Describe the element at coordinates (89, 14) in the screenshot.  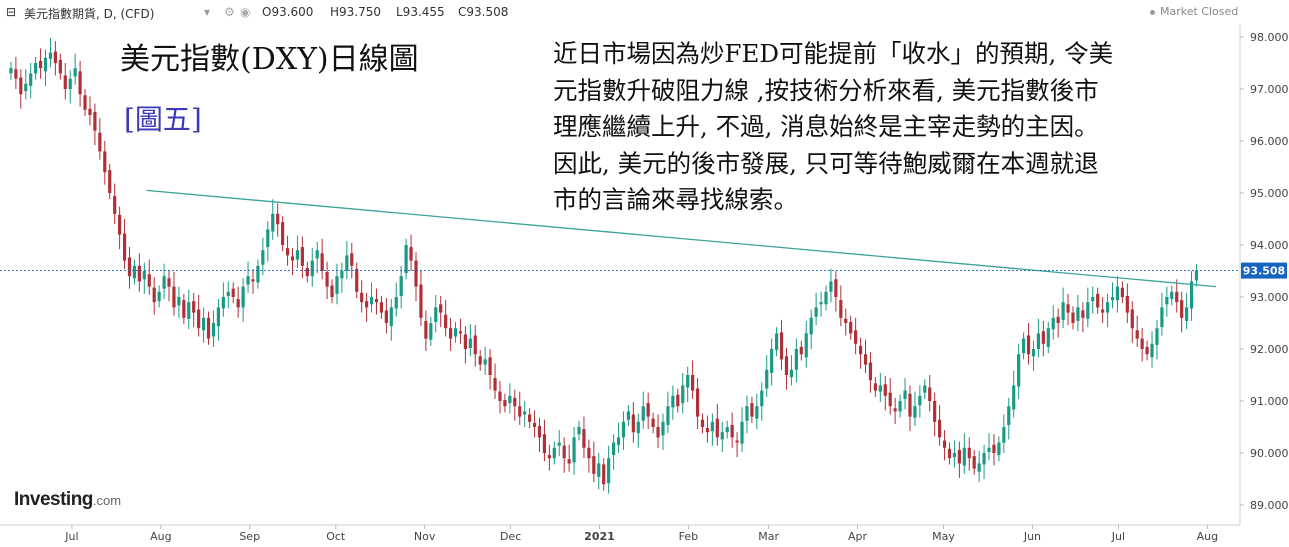
I see `symbol-label: 美元指數期貨, D, (CFD)` at that location.